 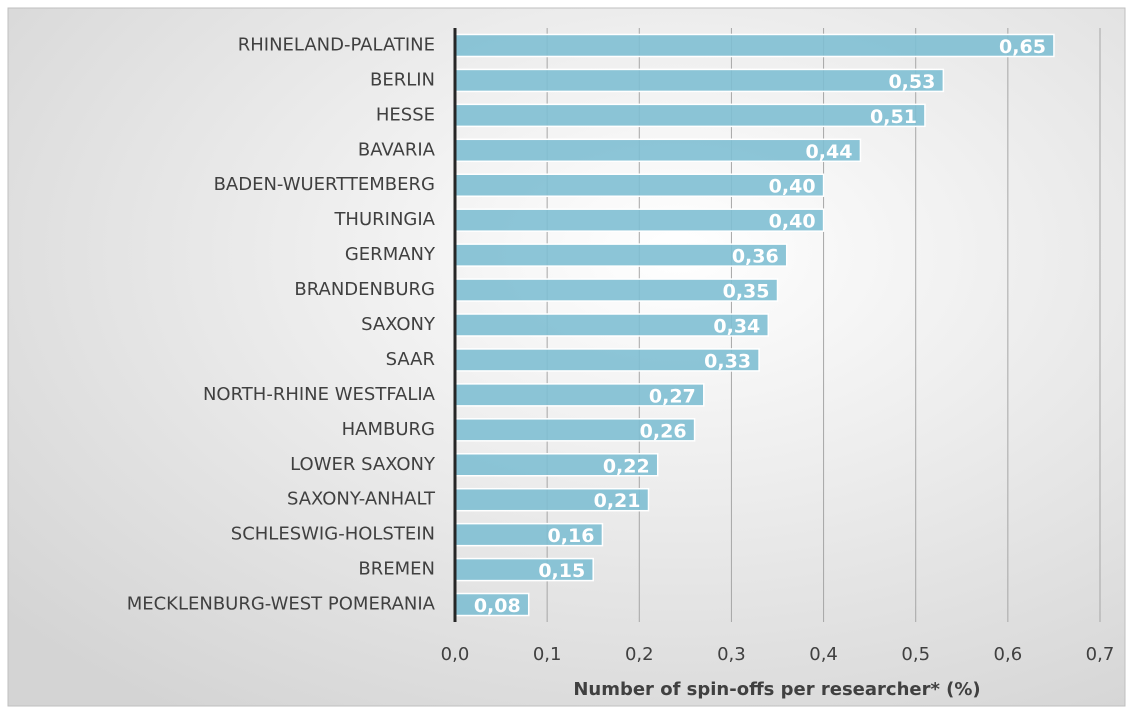 I want to click on y-tick-label: BAVARIA, so click(x=397, y=149).